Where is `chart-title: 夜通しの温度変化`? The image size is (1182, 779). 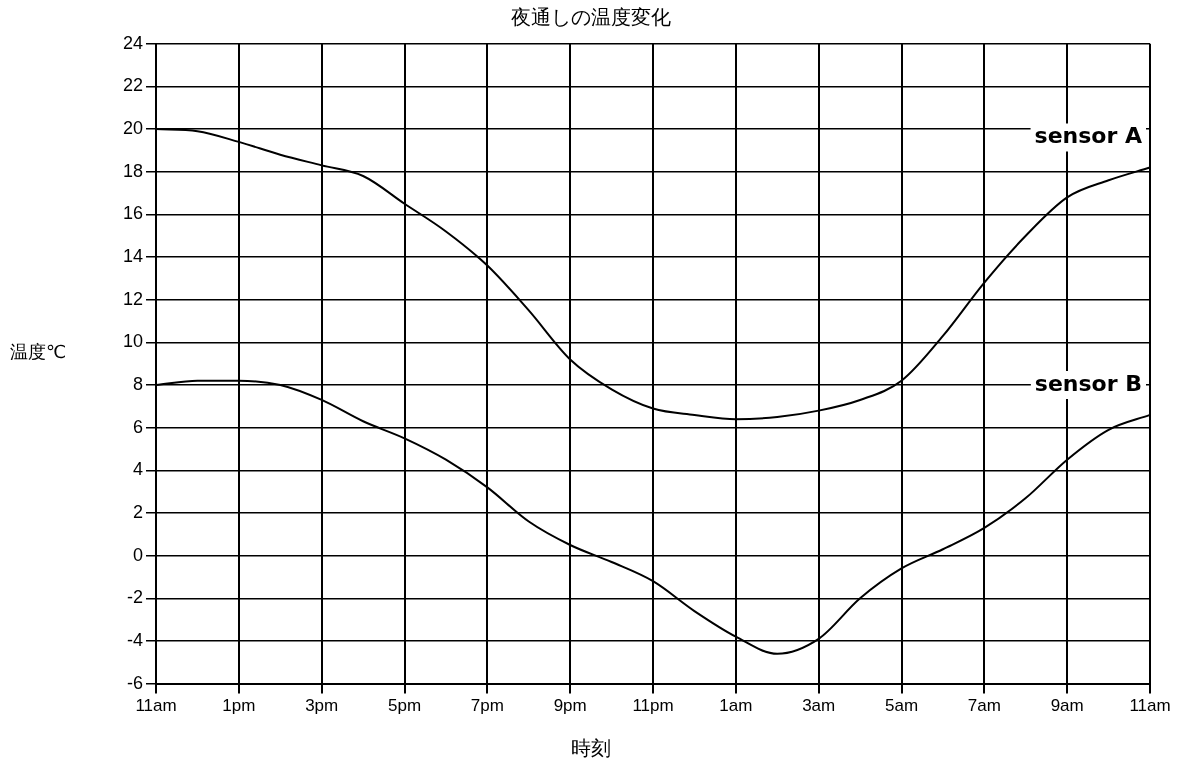
chart-title: 夜通しの温度変化 is located at coordinates (591, 17).